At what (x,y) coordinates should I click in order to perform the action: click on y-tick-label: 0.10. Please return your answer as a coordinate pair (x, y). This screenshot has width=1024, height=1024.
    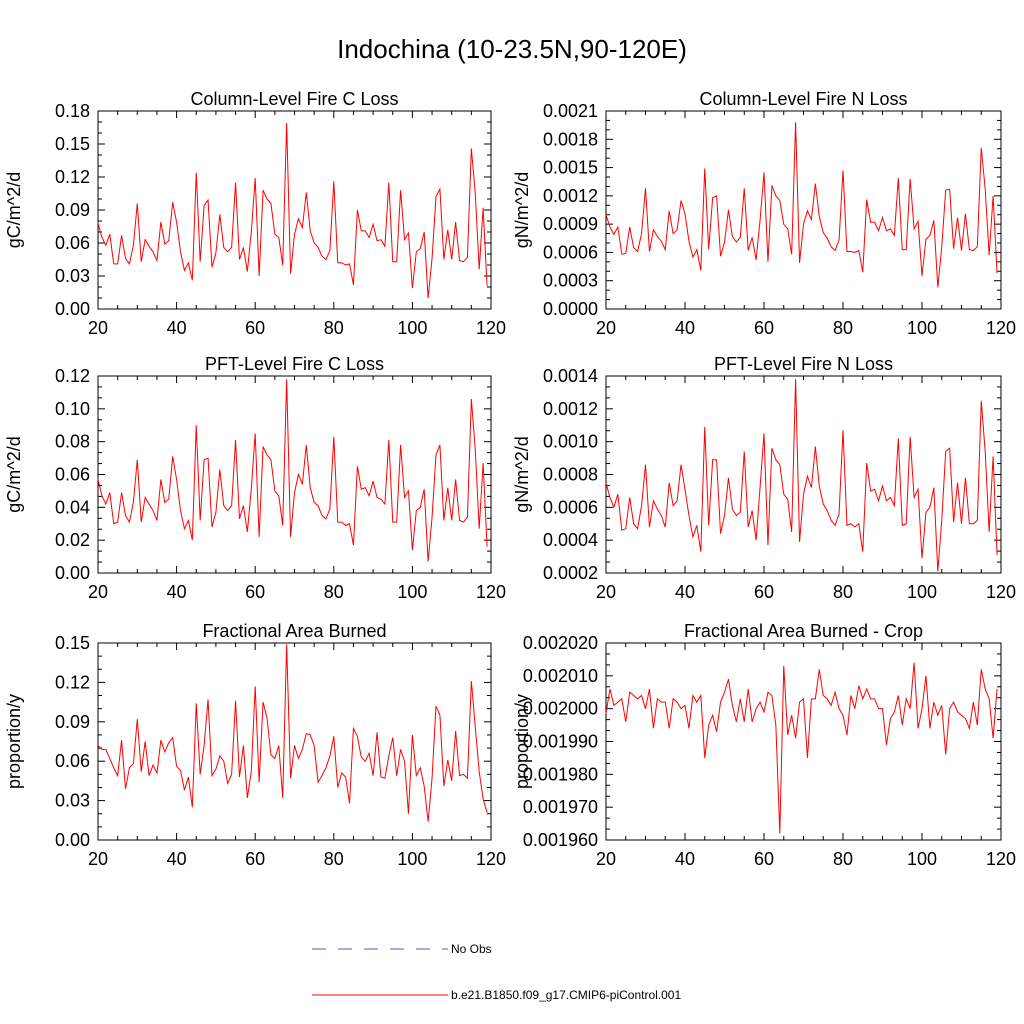
    Looking at the image, I should click on (72, 409).